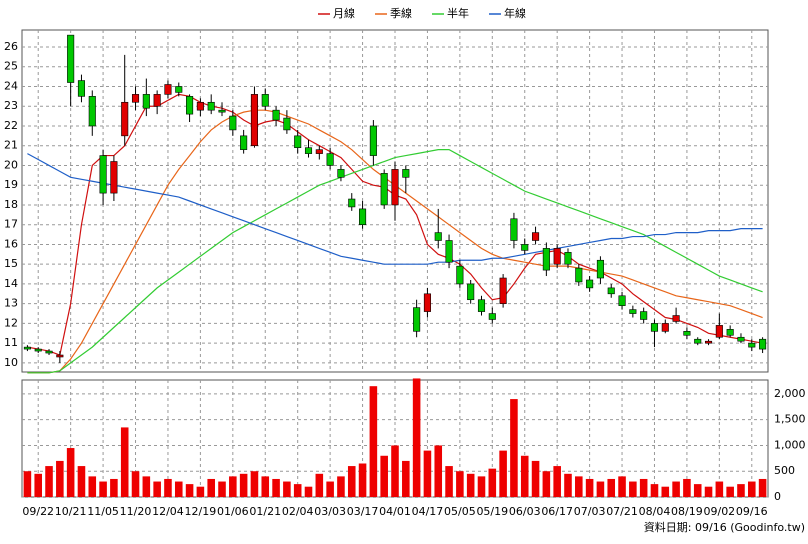 The width and height of the screenshot is (808, 544). Describe the element at coordinates (11, 85) in the screenshot. I see `y-tick-label: 24` at that location.